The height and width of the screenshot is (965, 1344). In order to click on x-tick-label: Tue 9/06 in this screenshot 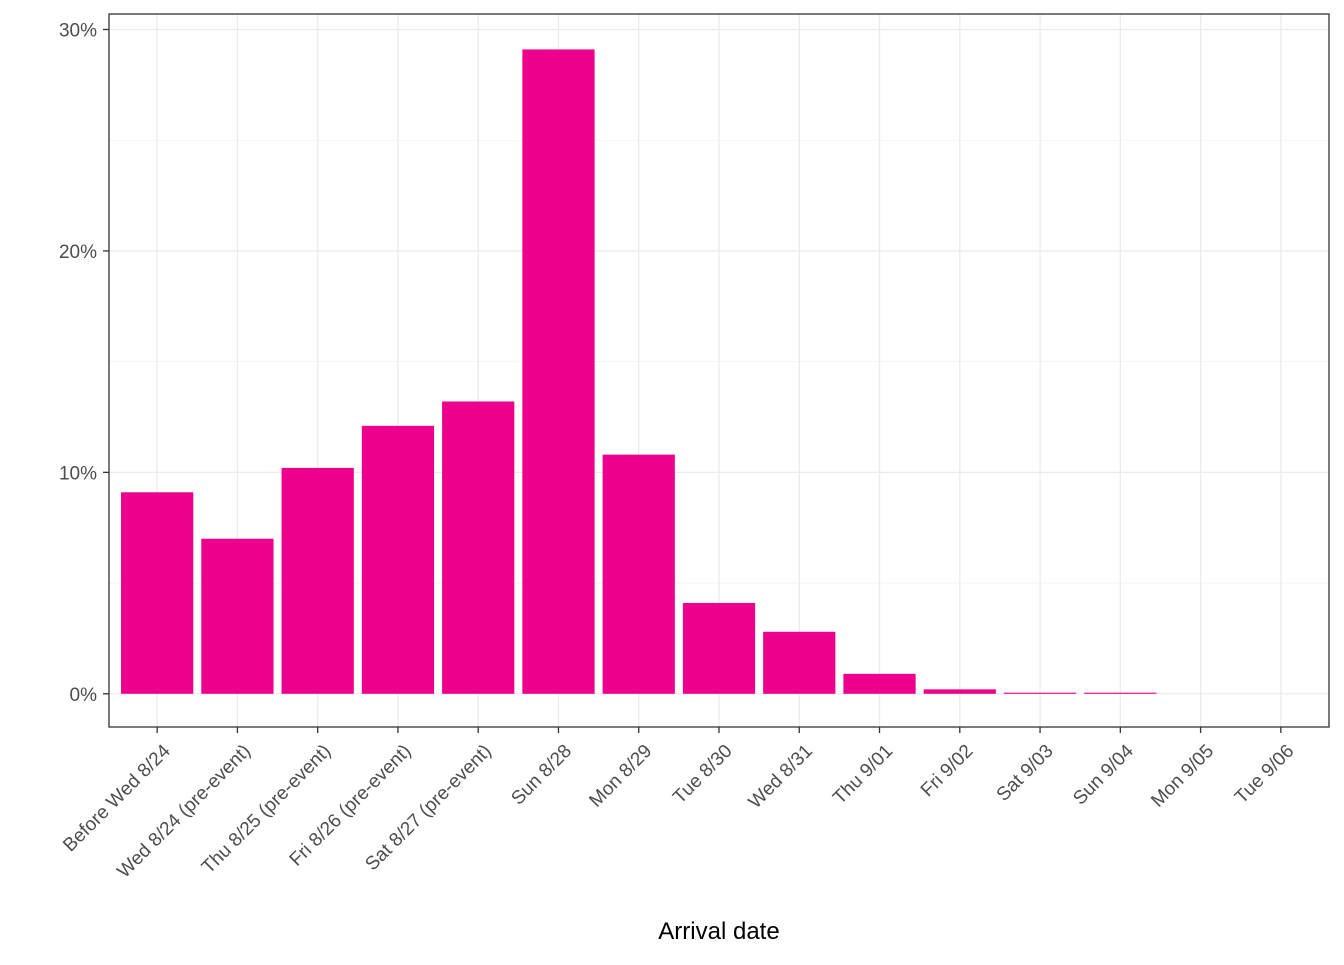, I will do `click(1264, 774)`.